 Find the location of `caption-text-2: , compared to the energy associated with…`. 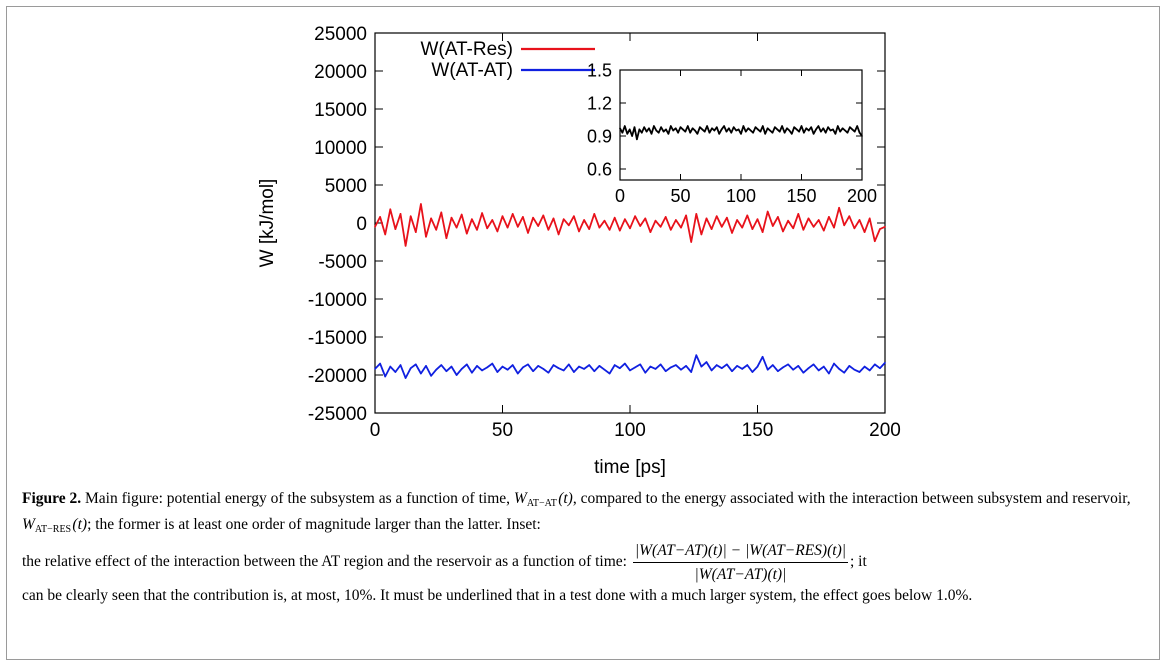

caption-text-2: , compared to the energy associated with… is located at coordinates (851, 498).